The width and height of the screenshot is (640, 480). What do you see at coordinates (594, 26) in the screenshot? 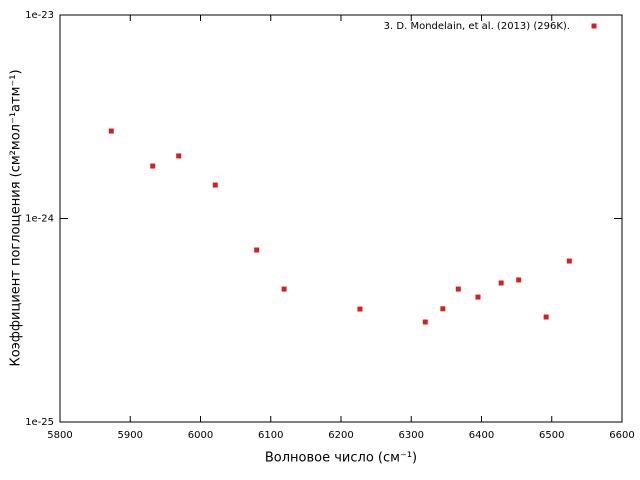
I see `legend-marker` at bounding box center [594, 26].